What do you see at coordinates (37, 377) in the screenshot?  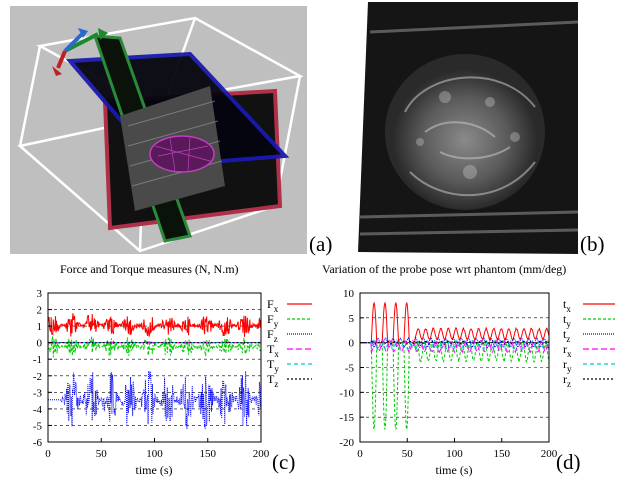 I see `y-tick-label: -2` at bounding box center [37, 377].